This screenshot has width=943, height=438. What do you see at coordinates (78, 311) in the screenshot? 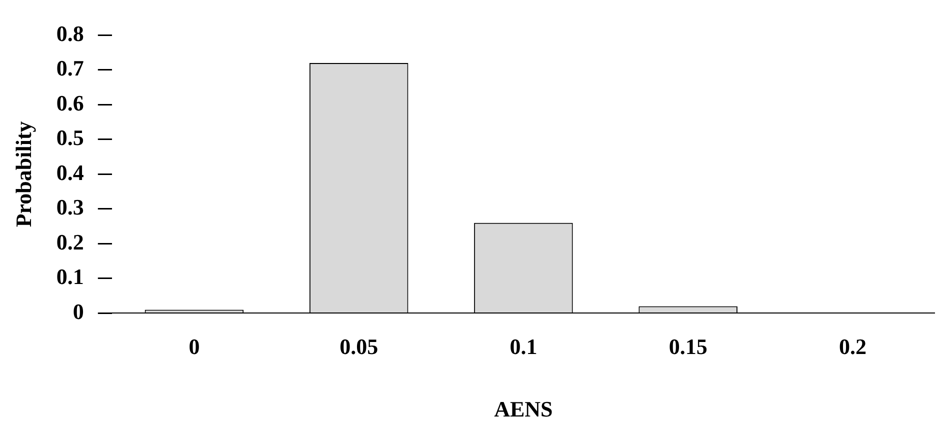
I see `y-tick-label: 0` at bounding box center [78, 311].